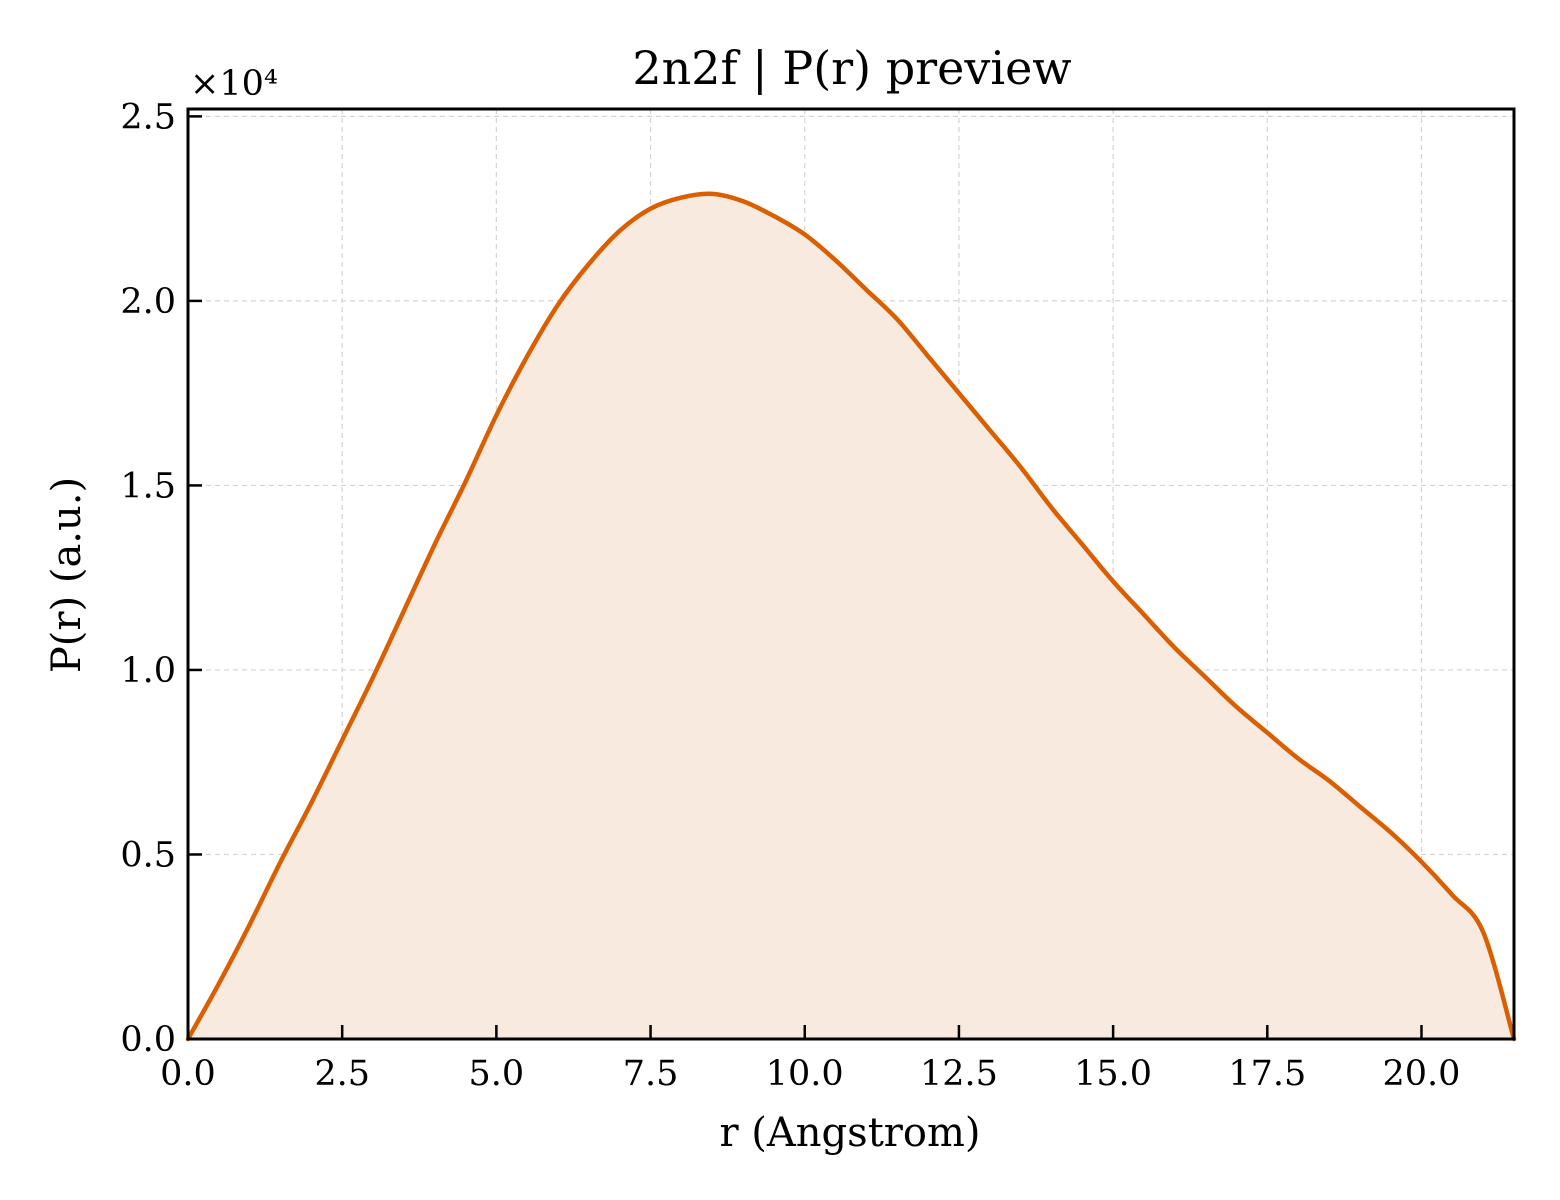 The width and height of the screenshot is (1560, 1200). I want to click on x-tick-label: 12.5, so click(959, 1074).